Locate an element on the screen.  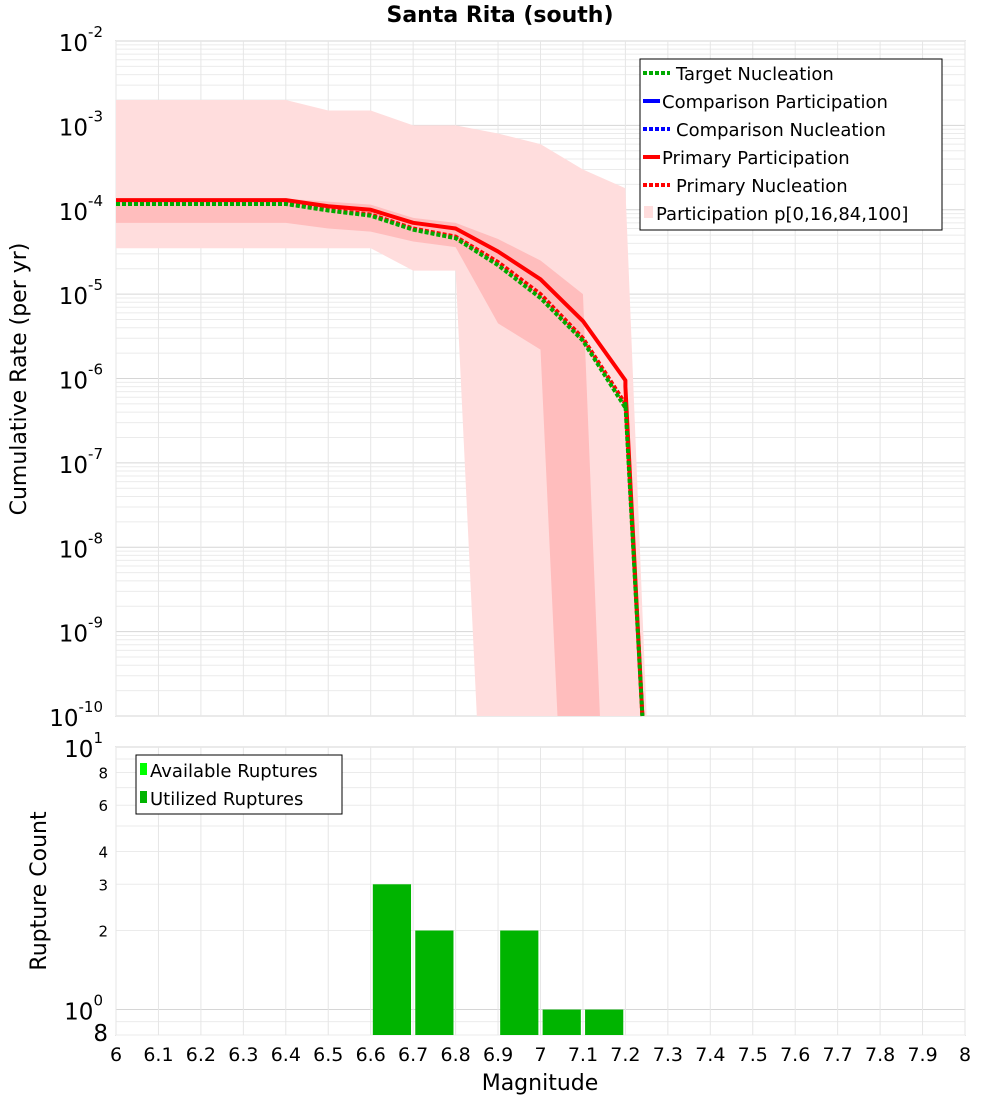
rate-y-tick-label: 10⁻¹⁰ is located at coordinates (76, 715).